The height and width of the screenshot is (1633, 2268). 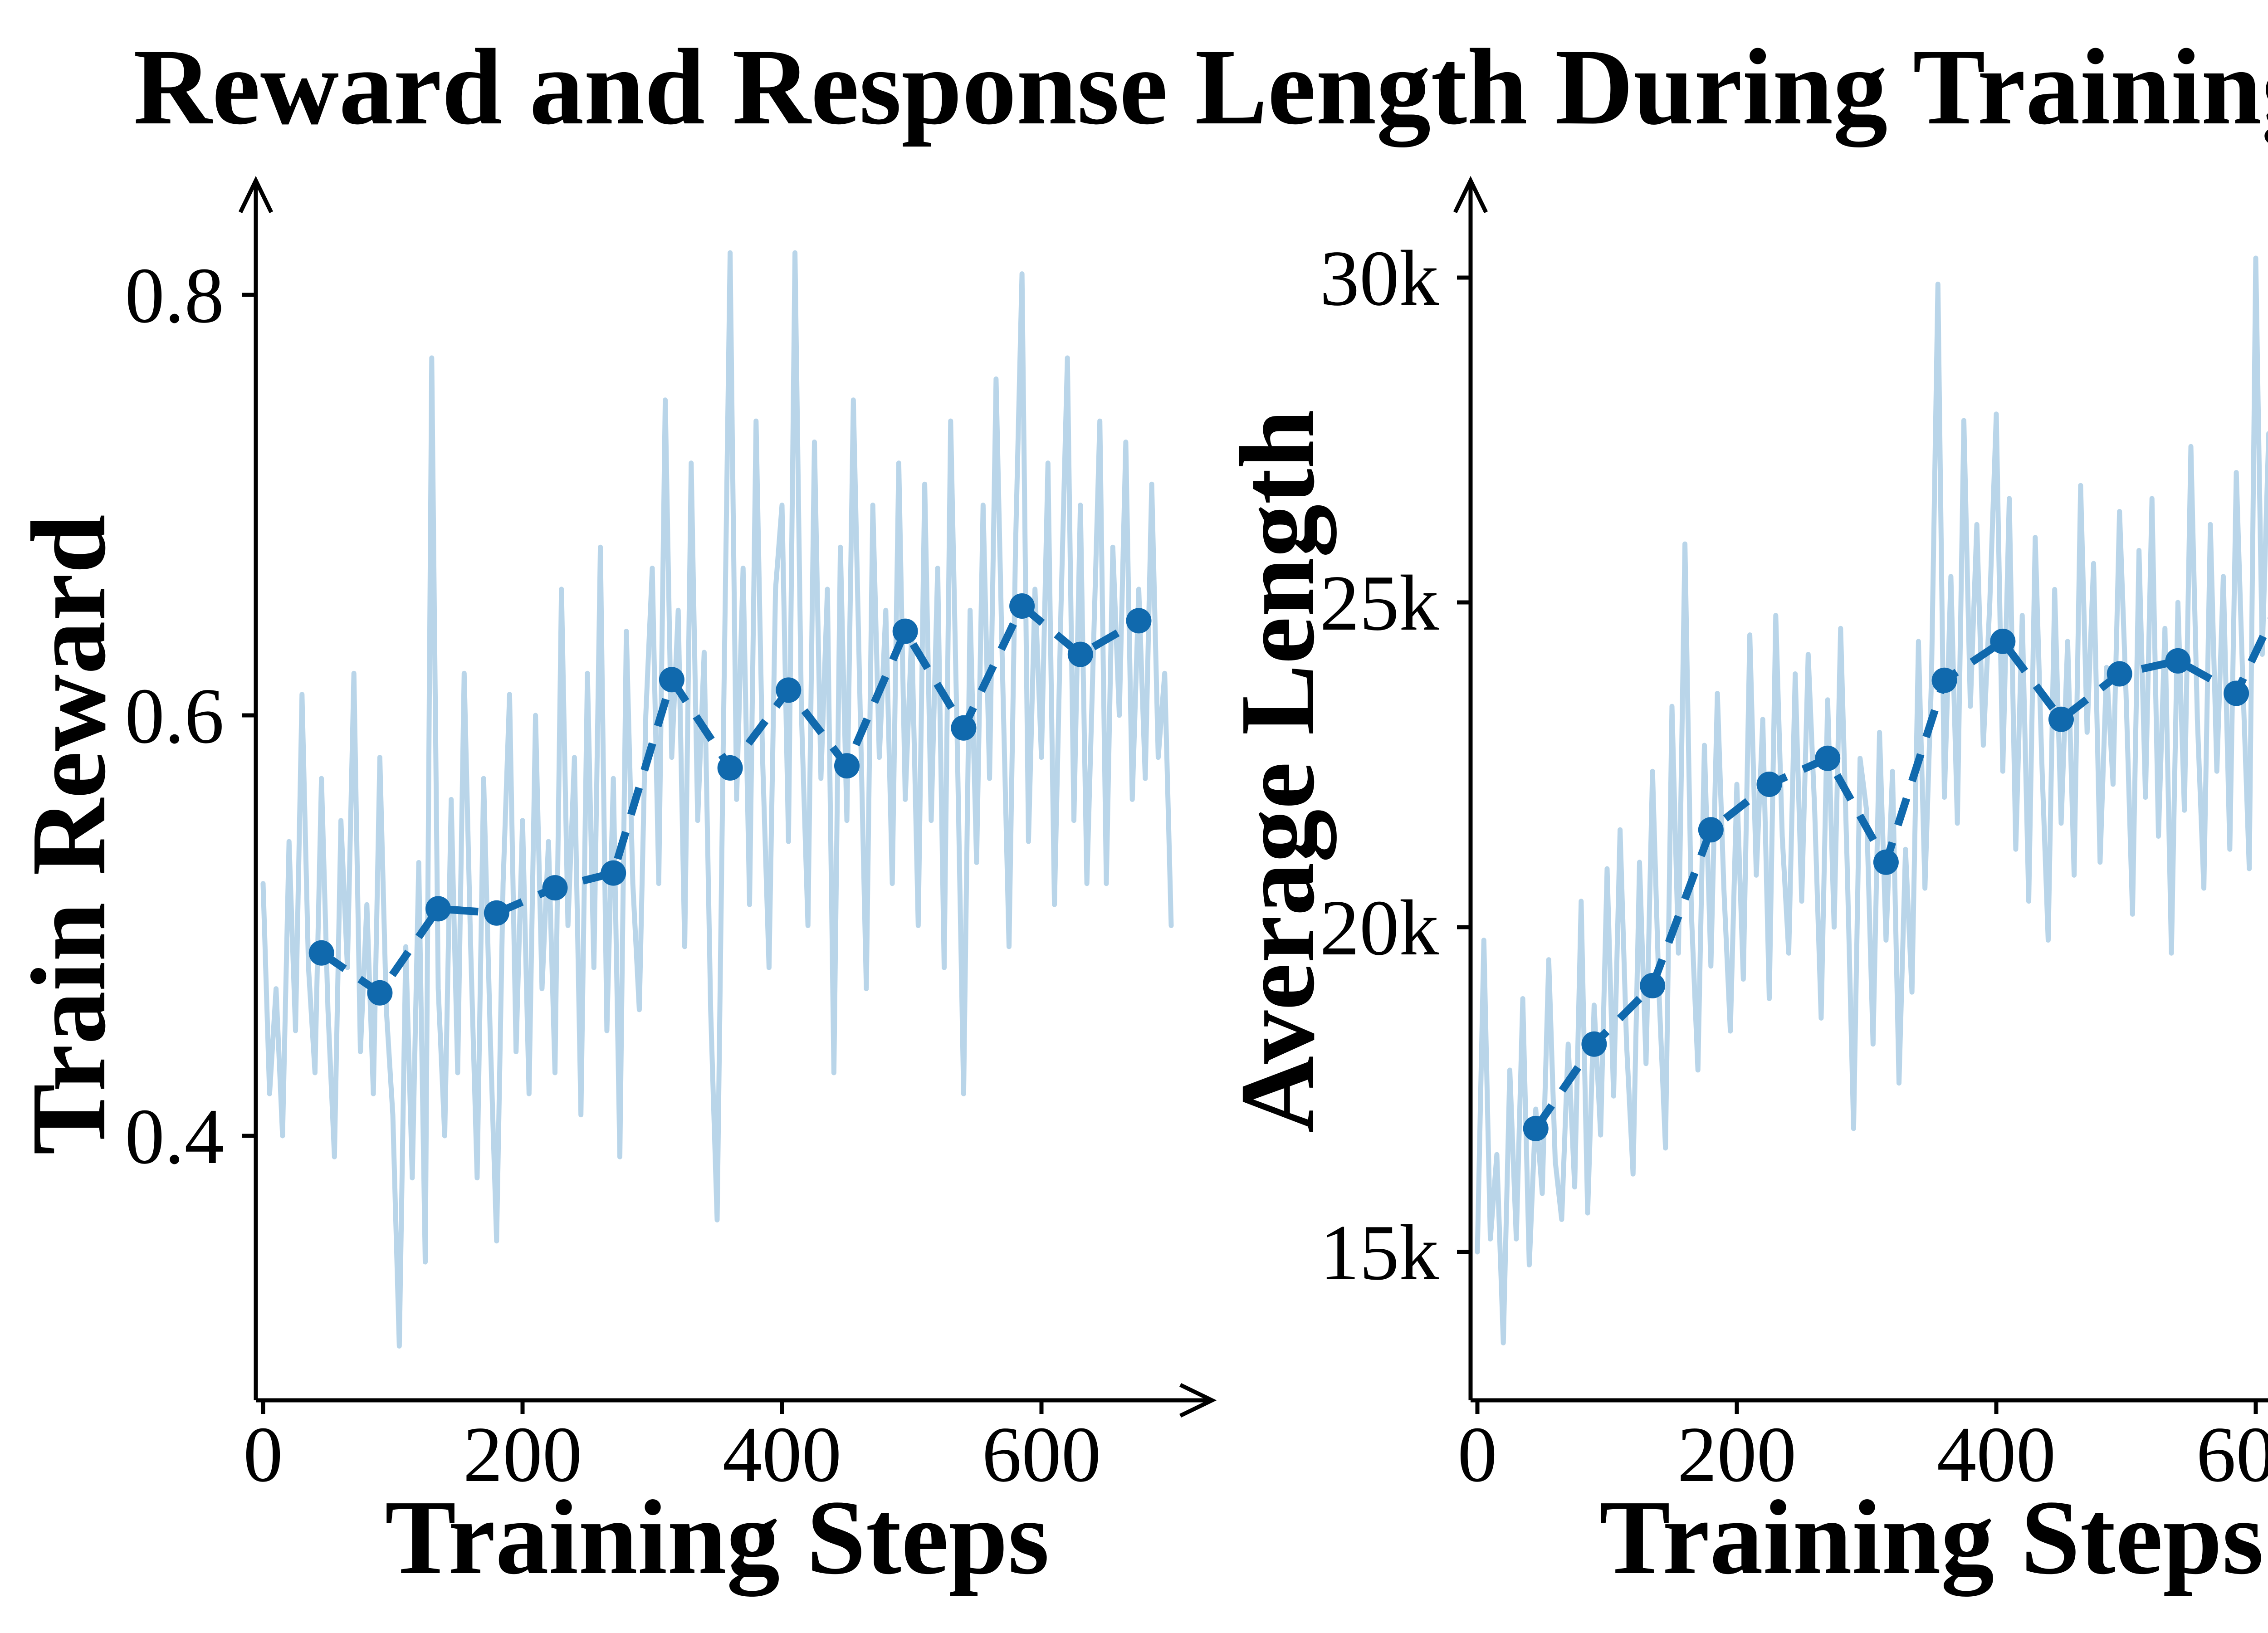 I want to click on y-tick-label: 25k, so click(x=1380, y=603).